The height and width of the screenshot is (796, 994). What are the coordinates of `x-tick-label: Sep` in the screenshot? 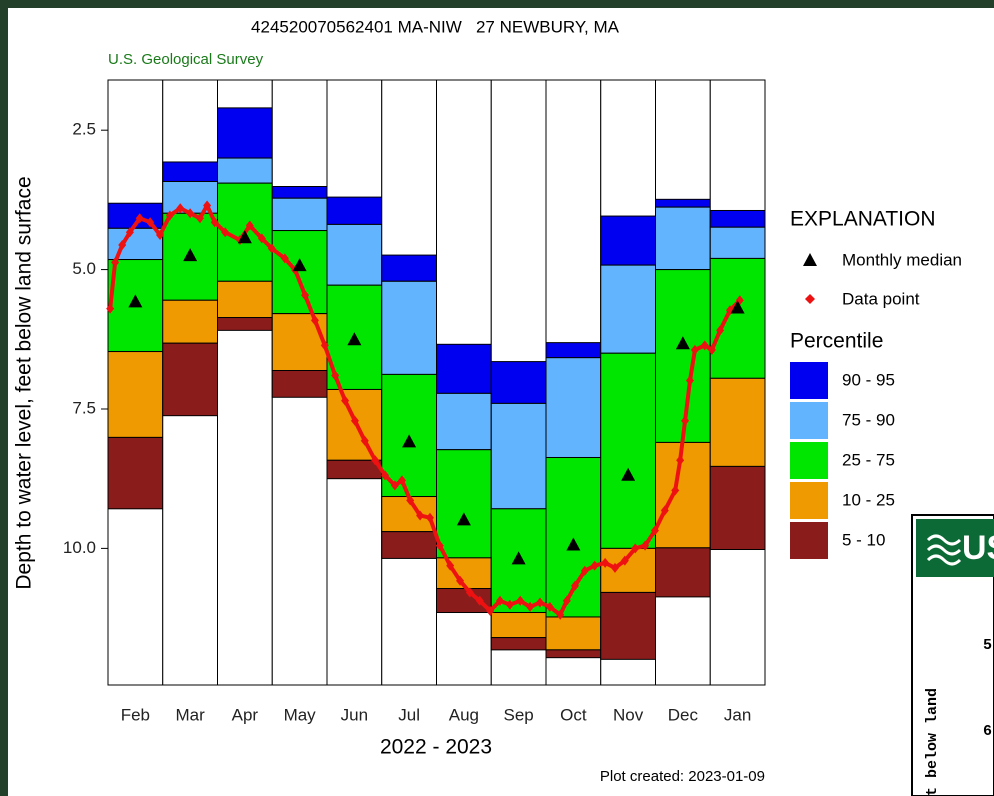 It's located at (519, 714).